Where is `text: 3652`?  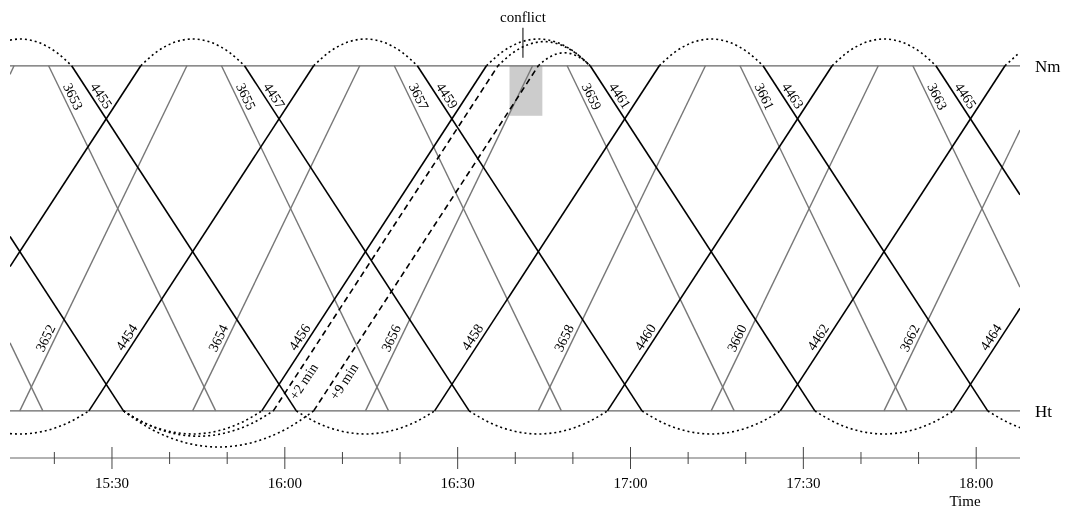 text: 3652 is located at coordinates (45, 338).